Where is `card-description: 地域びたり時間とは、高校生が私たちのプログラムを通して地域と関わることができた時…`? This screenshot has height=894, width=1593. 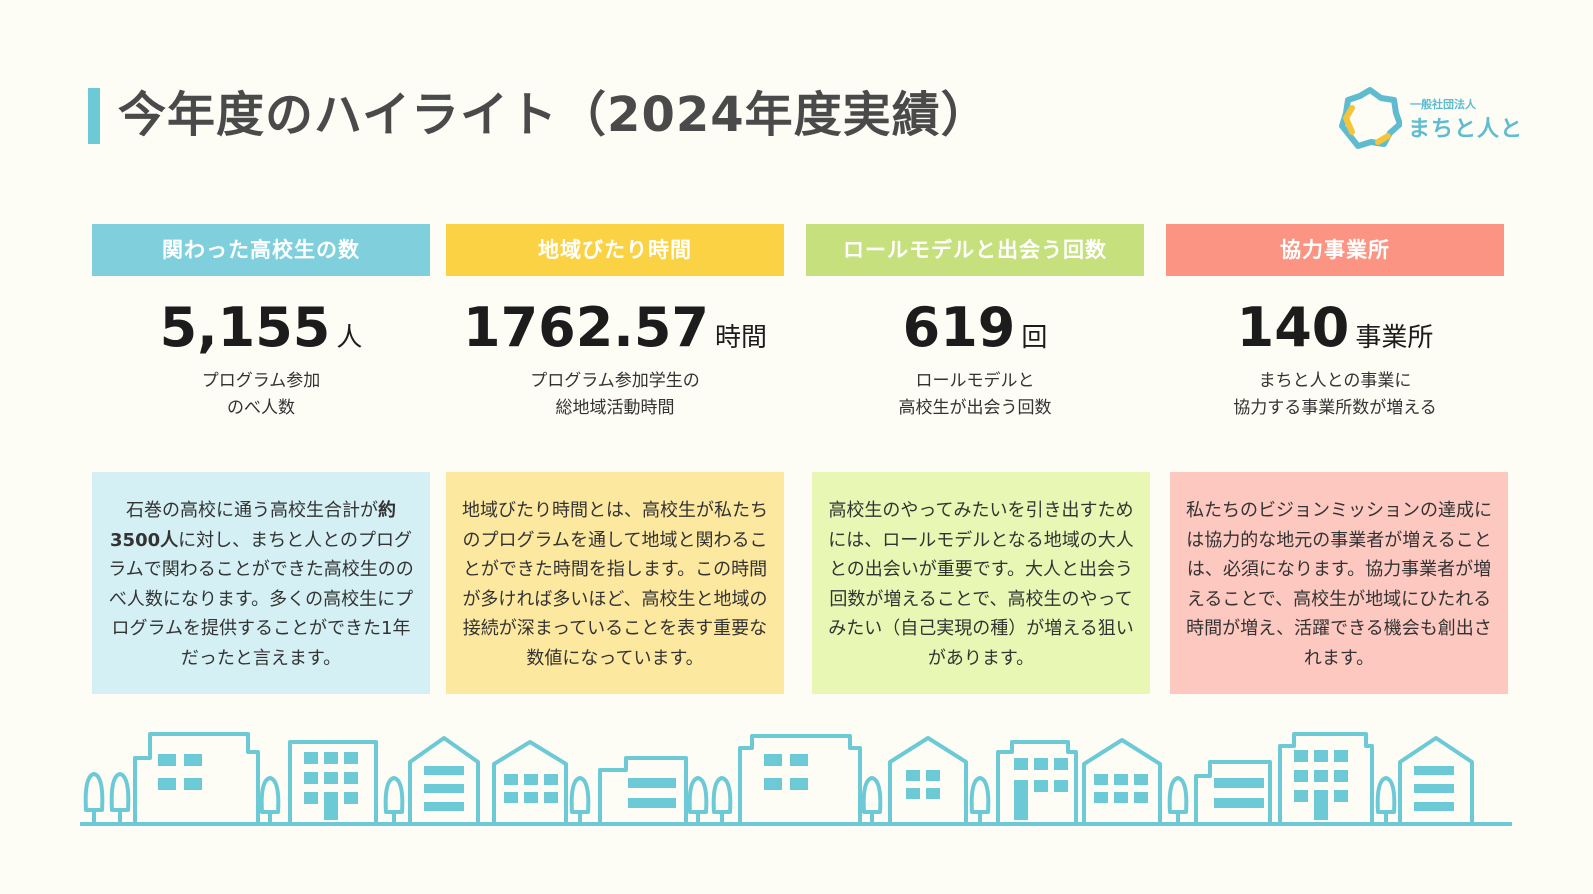
card-description: 地域びたり時間とは、高校生が私たちのプログラムを通して地域と関わることができた時… is located at coordinates (615, 583).